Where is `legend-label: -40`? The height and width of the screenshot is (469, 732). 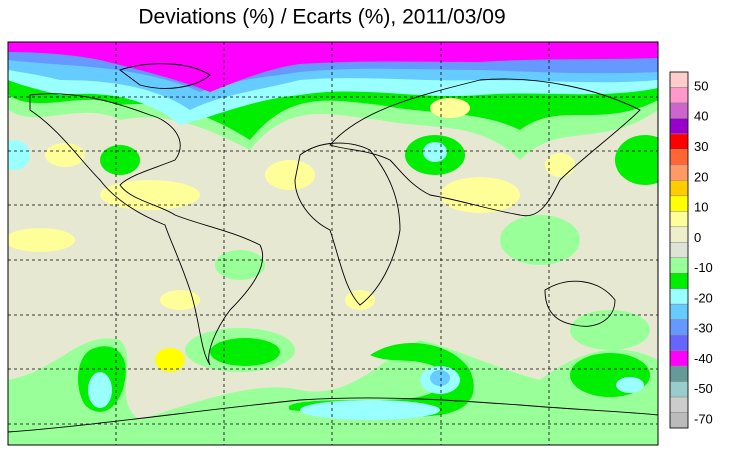
legend-label: -40 is located at coordinates (703, 358).